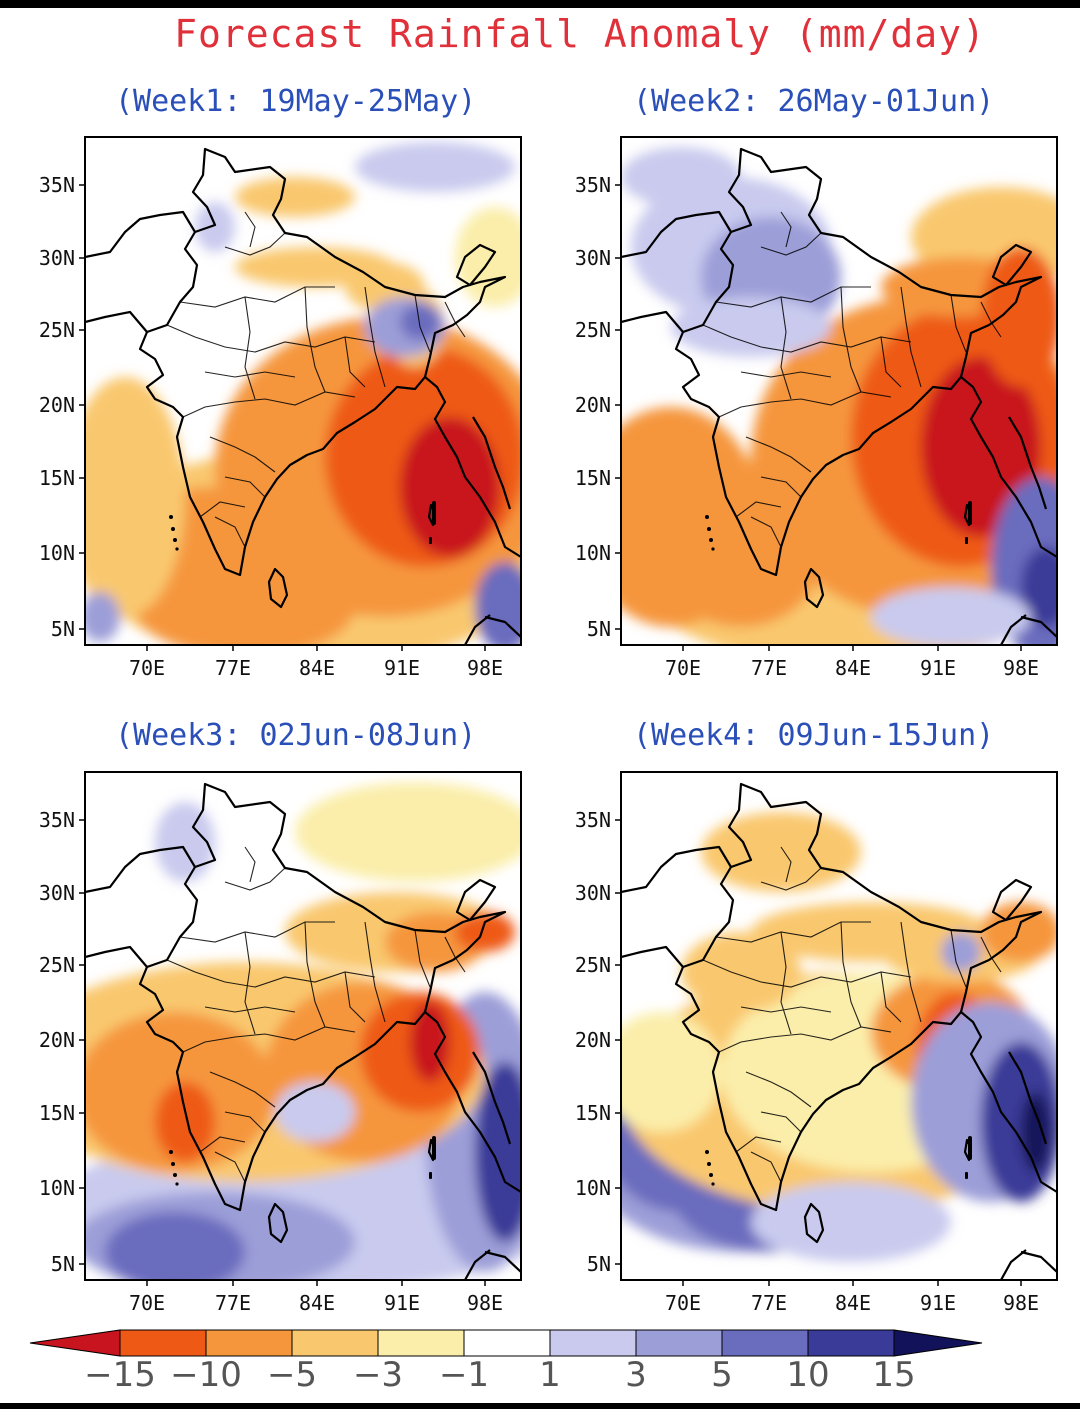 The height and width of the screenshot is (1409, 1080). What do you see at coordinates (580, 34) in the screenshot?
I see `figure-title: Forecast Rainfall Anomaly (mm/day)` at bounding box center [580, 34].